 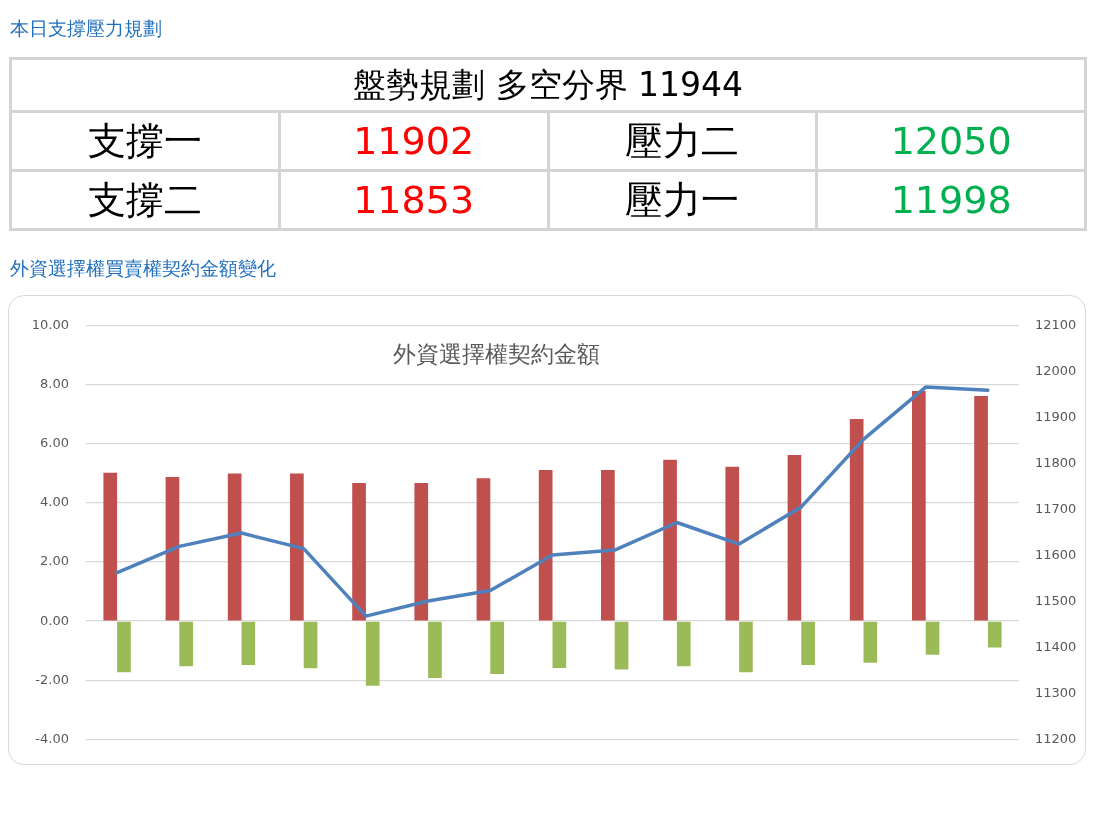 I want to click on data-label: 11853, so click(x=413, y=200).